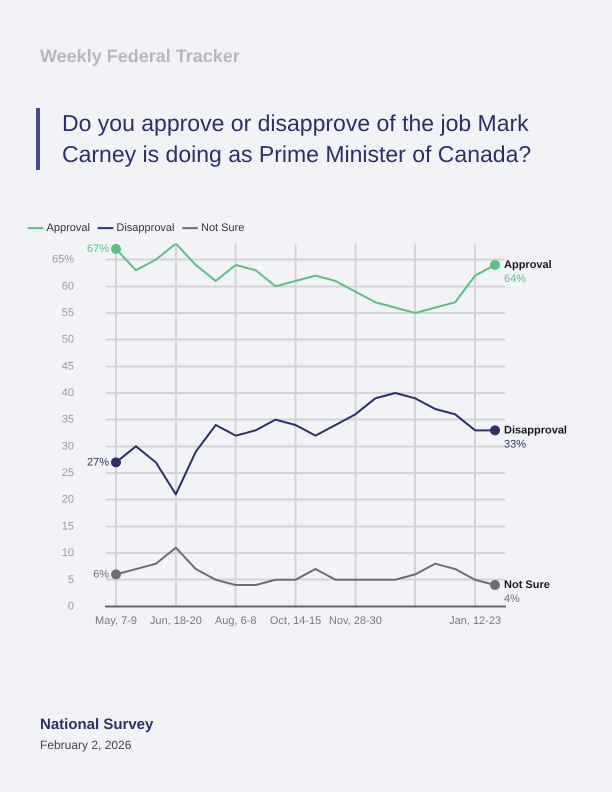 This screenshot has height=792, width=612. Describe the element at coordinates (101, 574) in the screenshot. I see `data-label: 6%` at that location.